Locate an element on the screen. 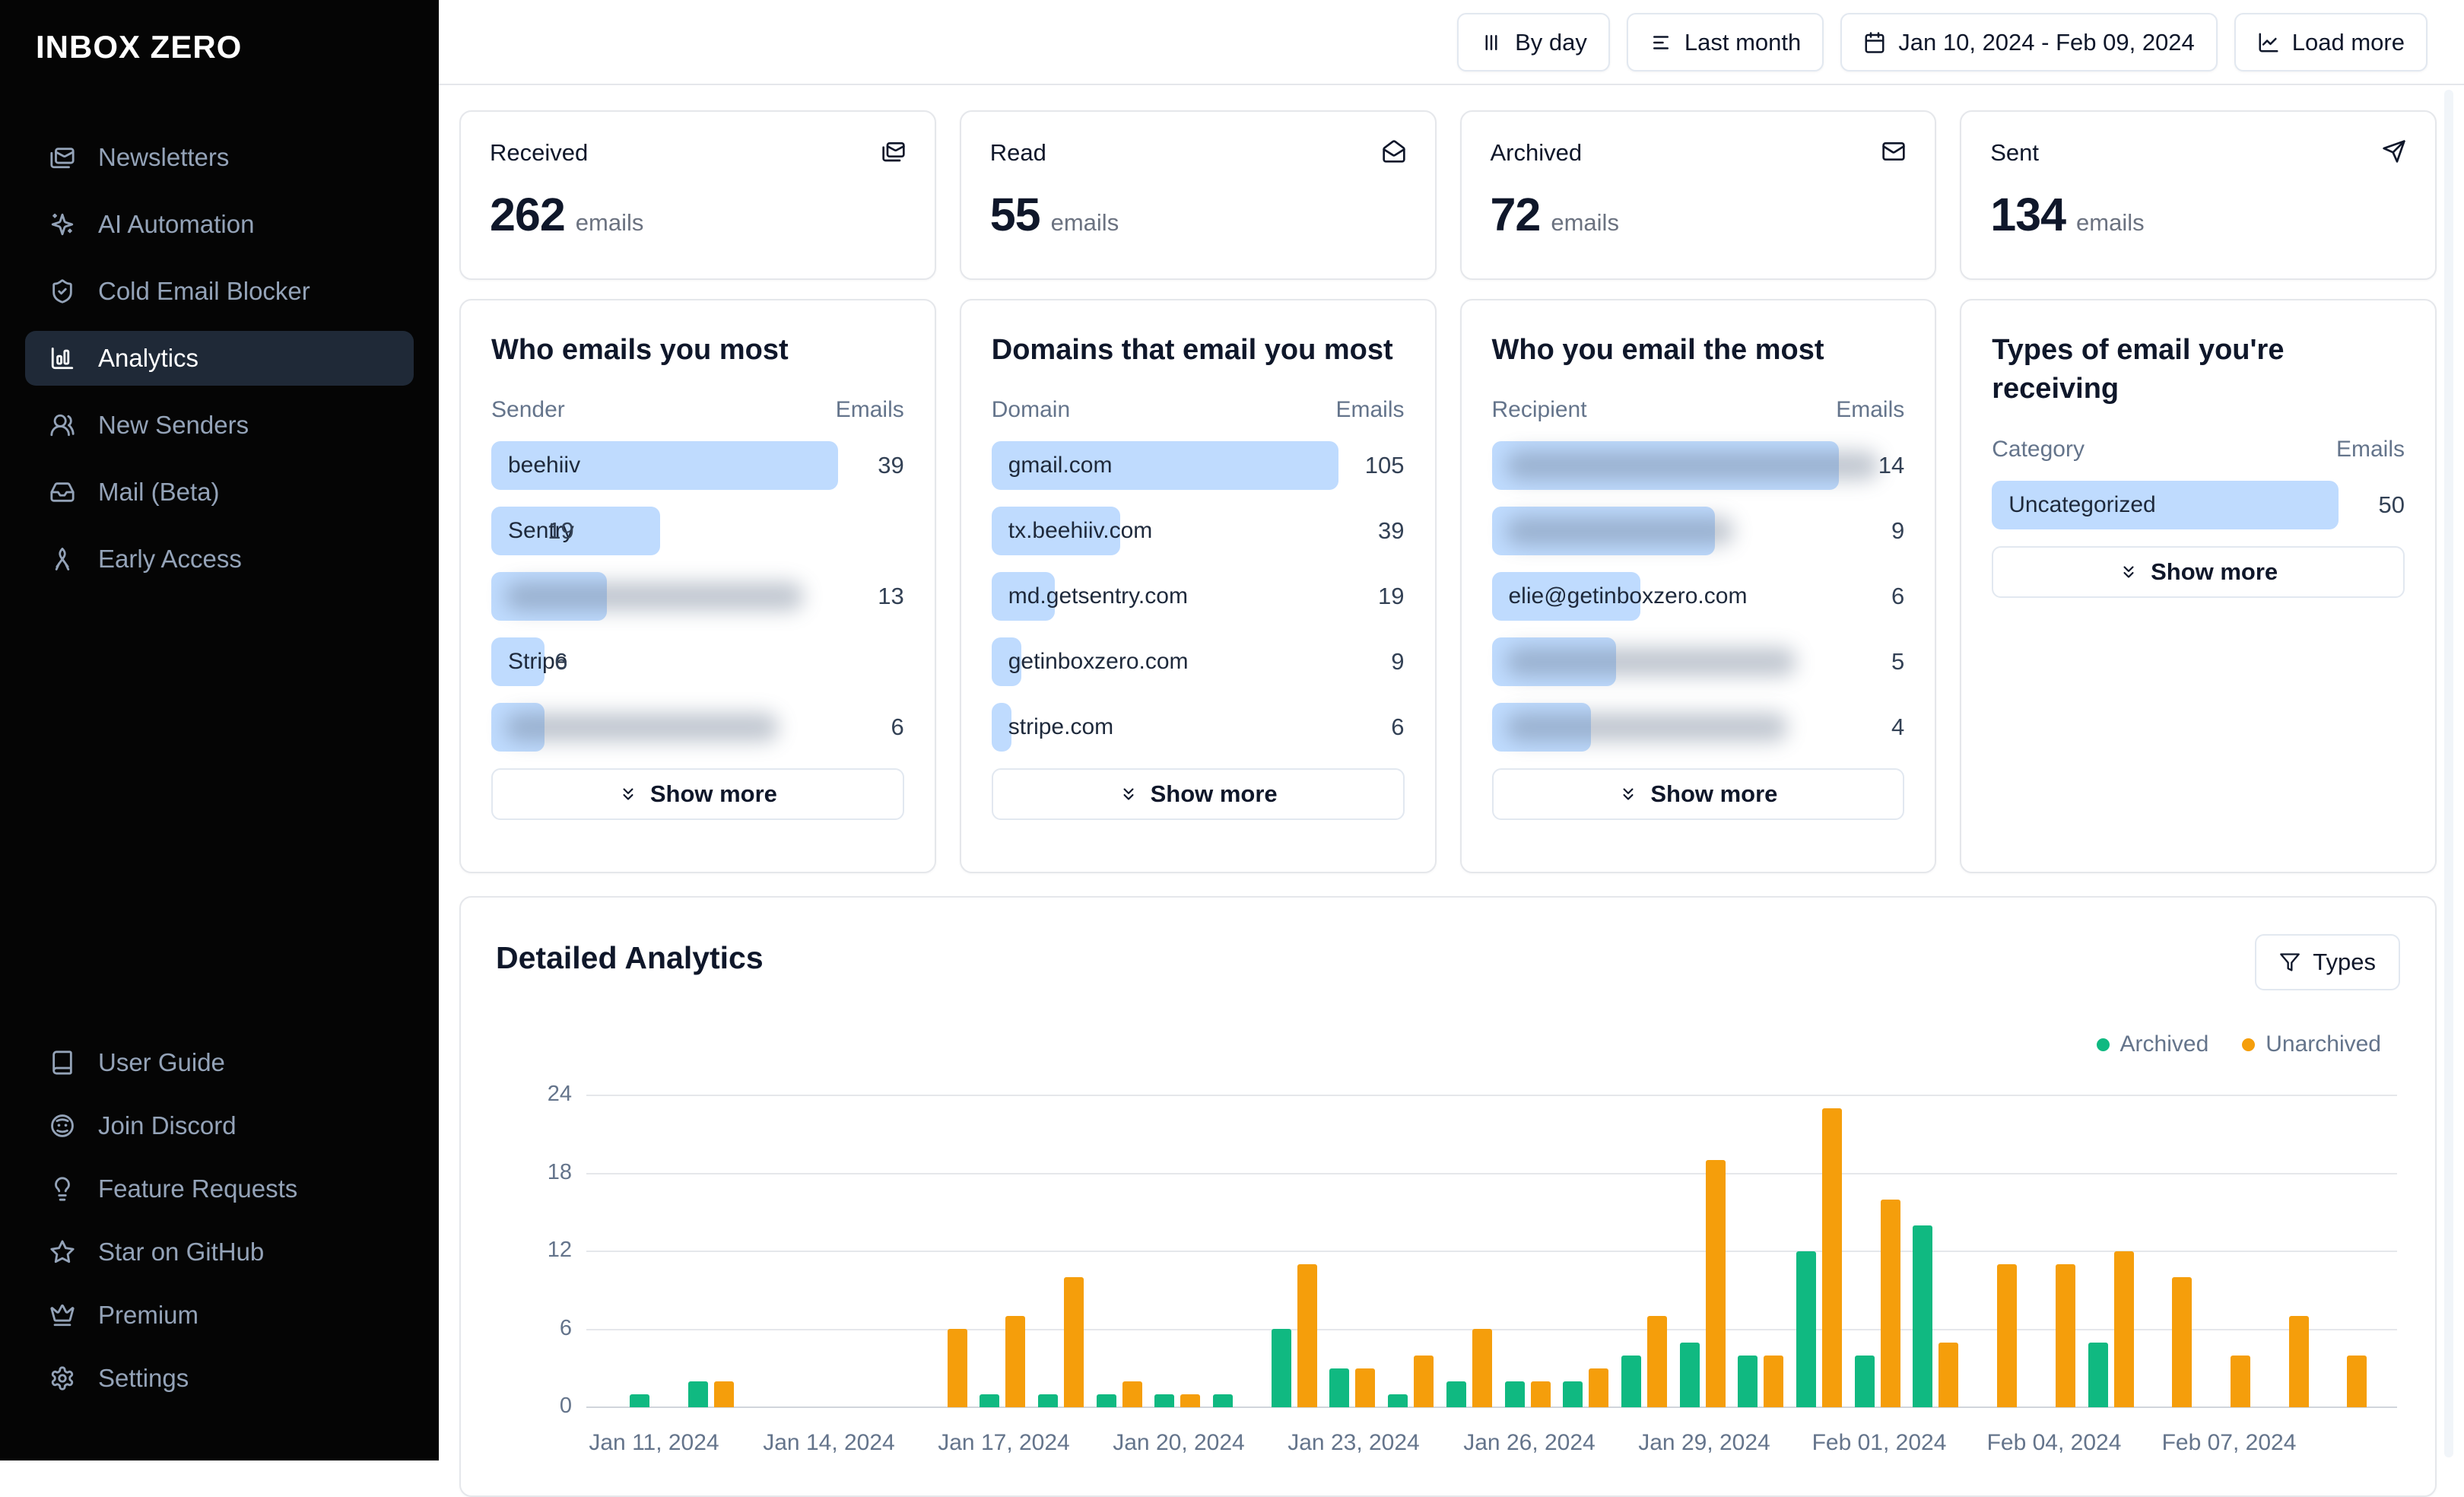 The height and width of the screenshot is (1497, 2464). ribbon-icon is located at coordinates (62, 559).